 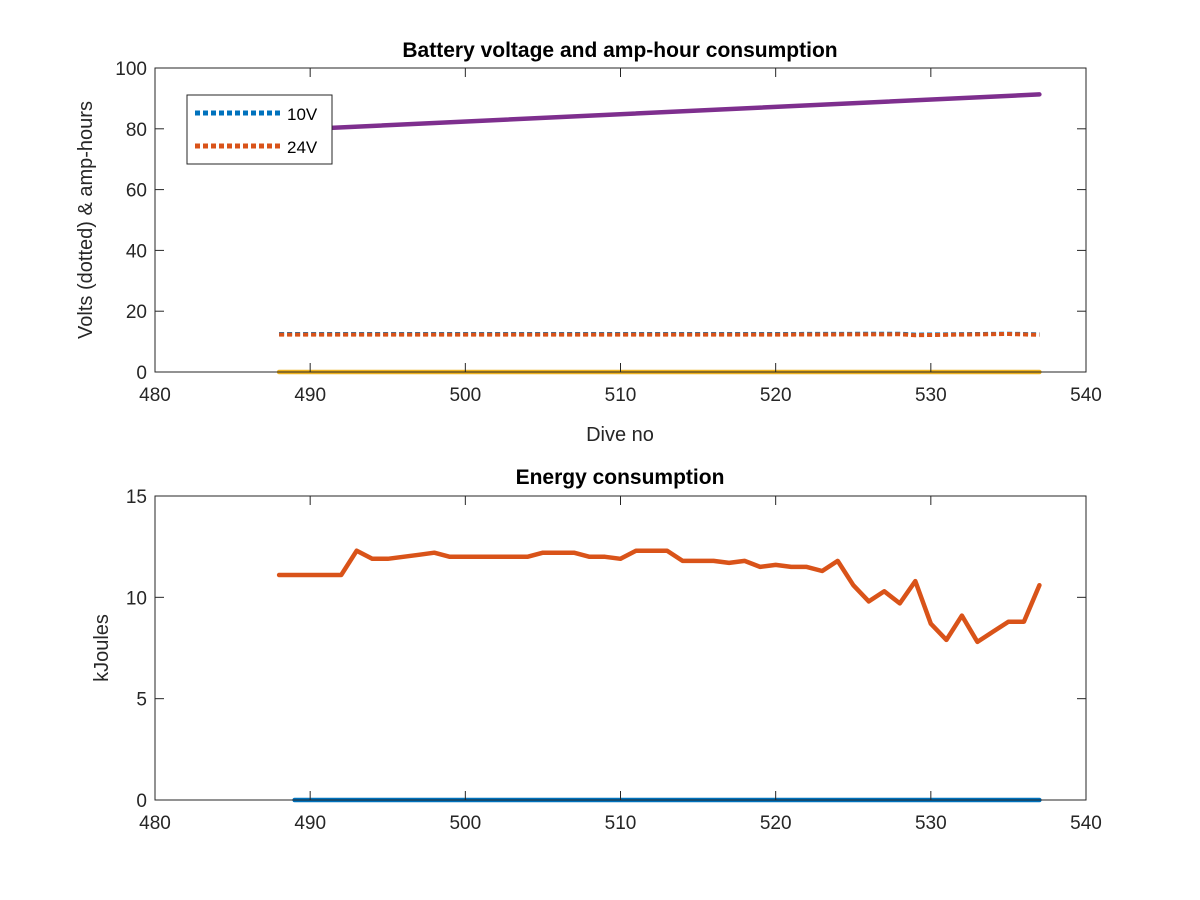 What do you see at coordinates (620, 477) in the screenshot?
I see `chart-title: Energy consumption` at bounding box center [620, 477].